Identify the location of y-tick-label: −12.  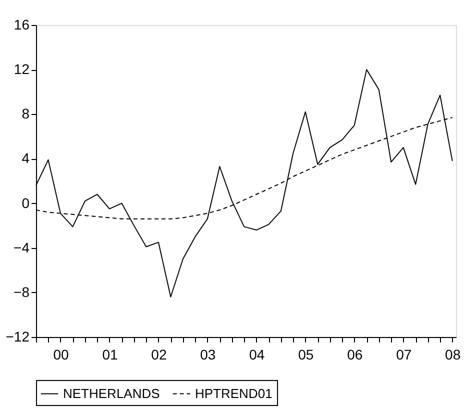
(18, 336).